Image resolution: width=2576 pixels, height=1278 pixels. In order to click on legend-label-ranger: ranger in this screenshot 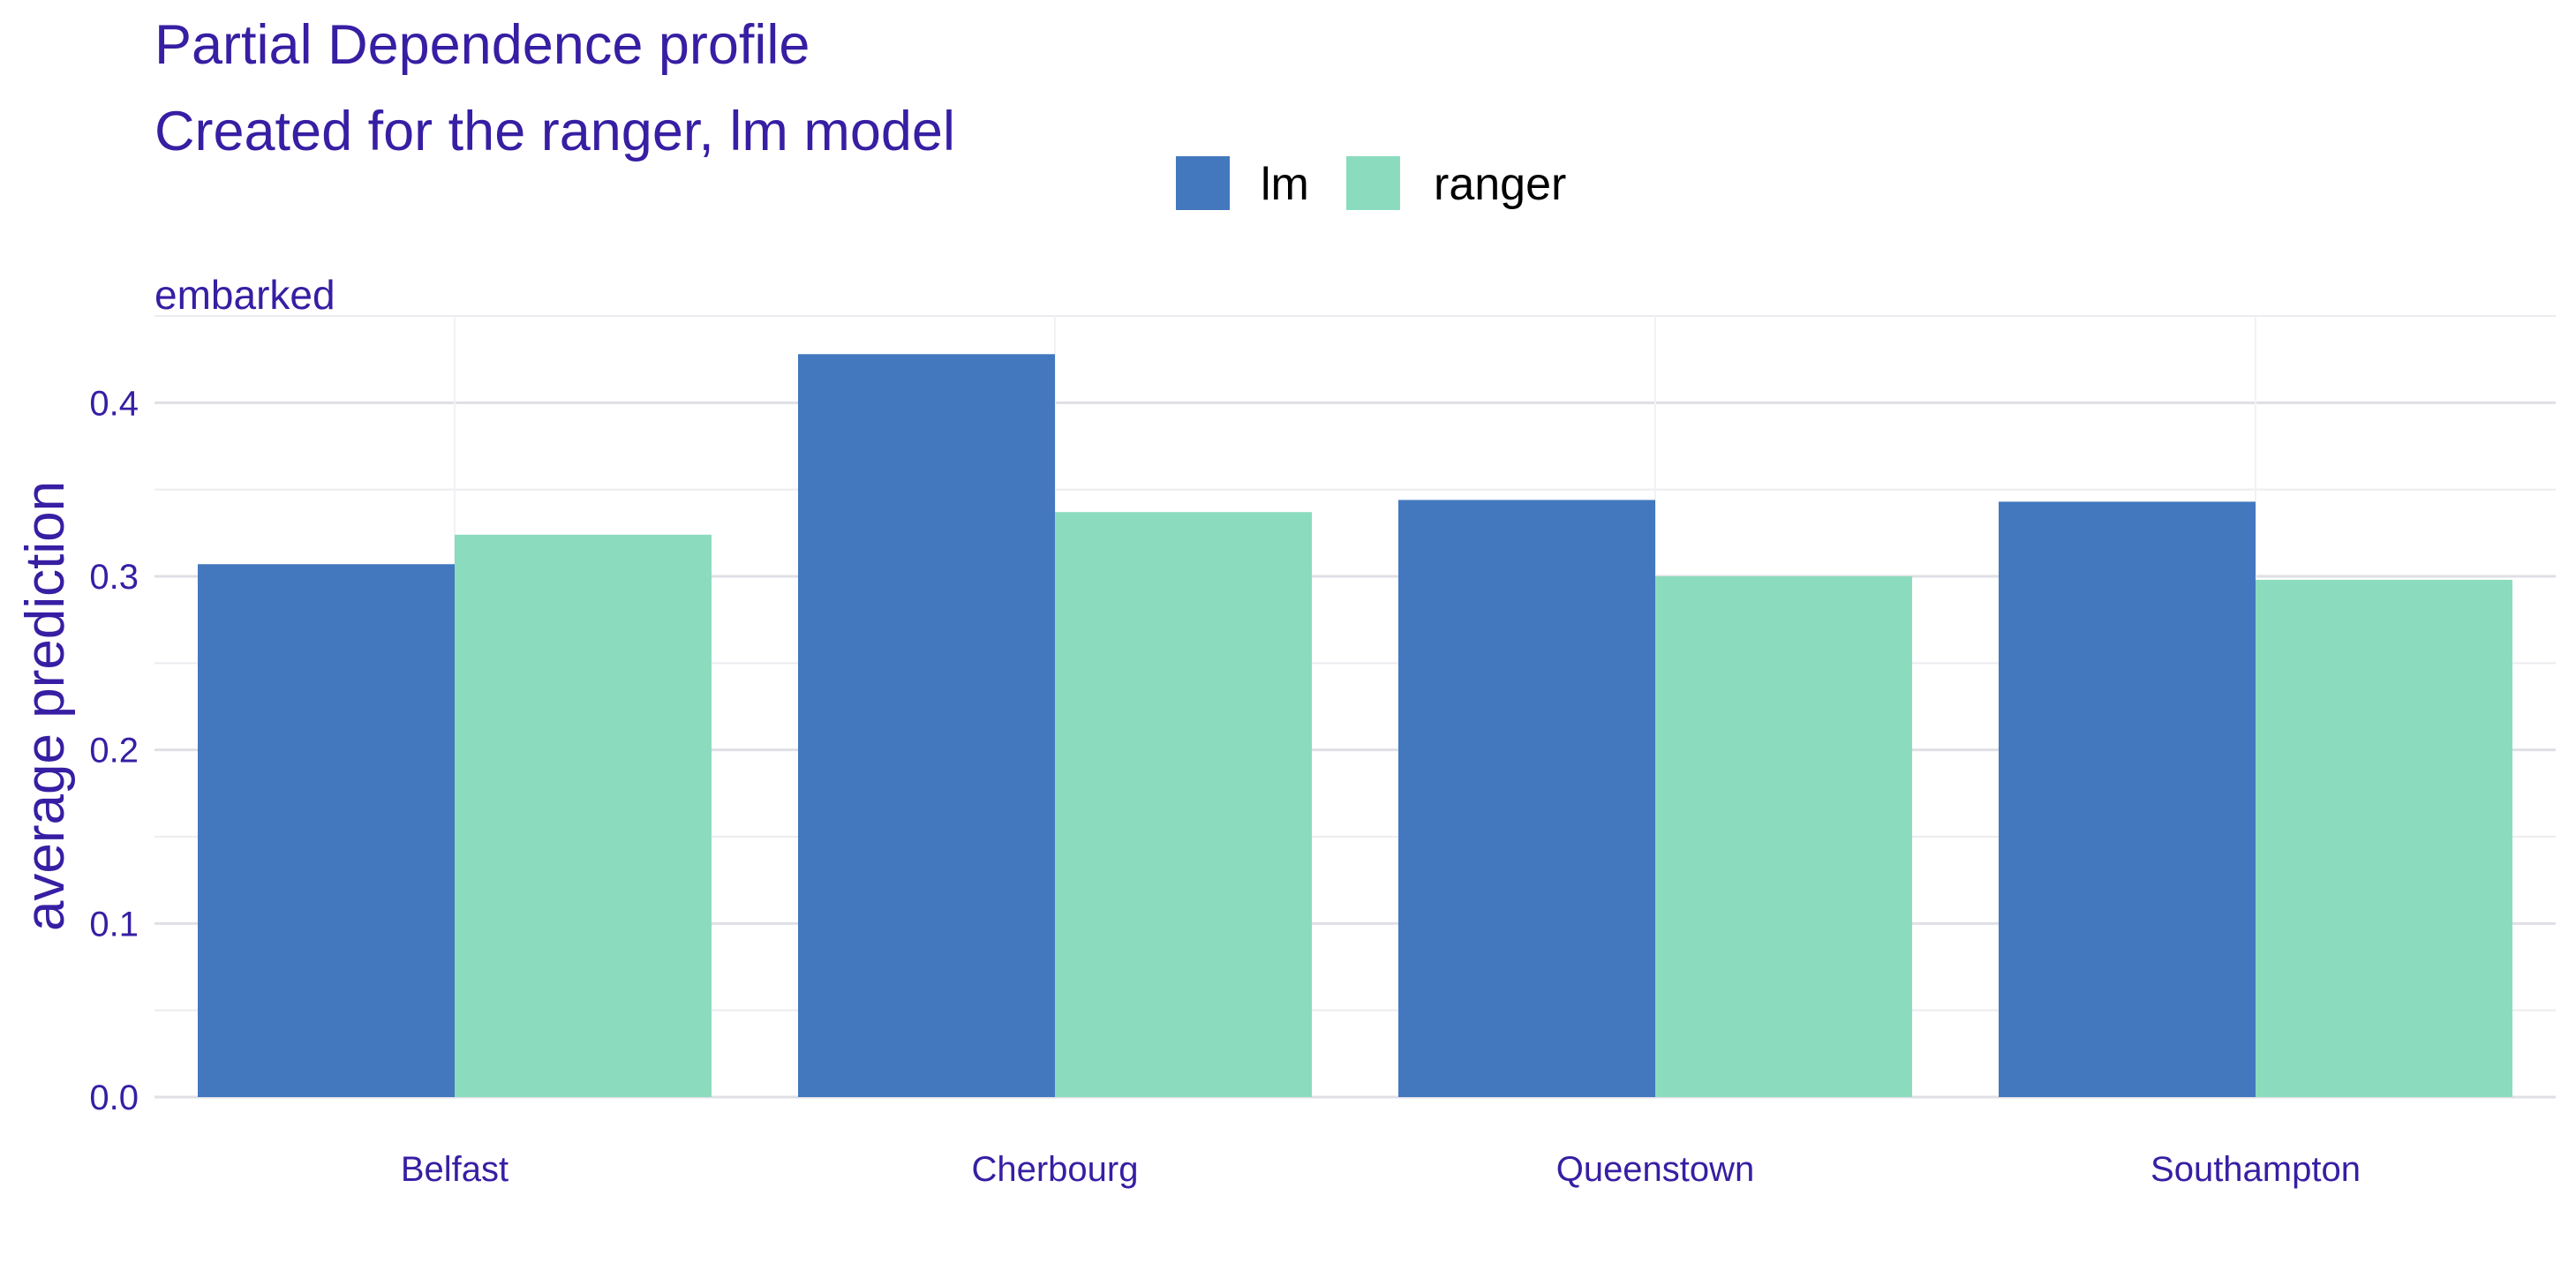, I will do `click(1500, 184)`.